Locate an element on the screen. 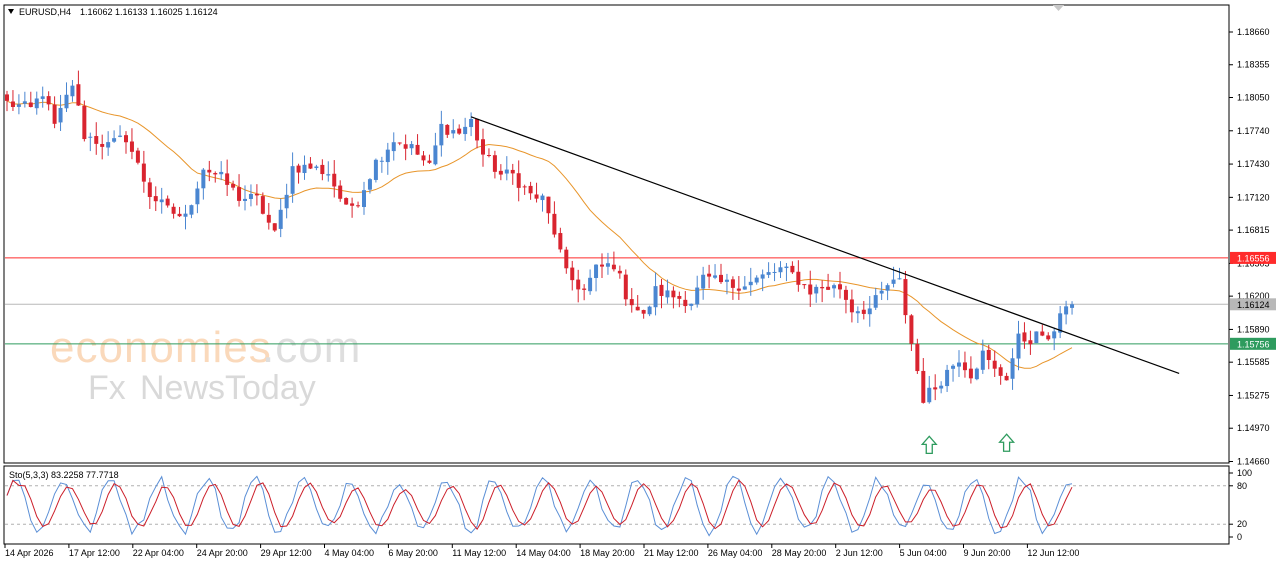  x-tick-label: 14 Apr 2026 is located at coordinates (29, 553).